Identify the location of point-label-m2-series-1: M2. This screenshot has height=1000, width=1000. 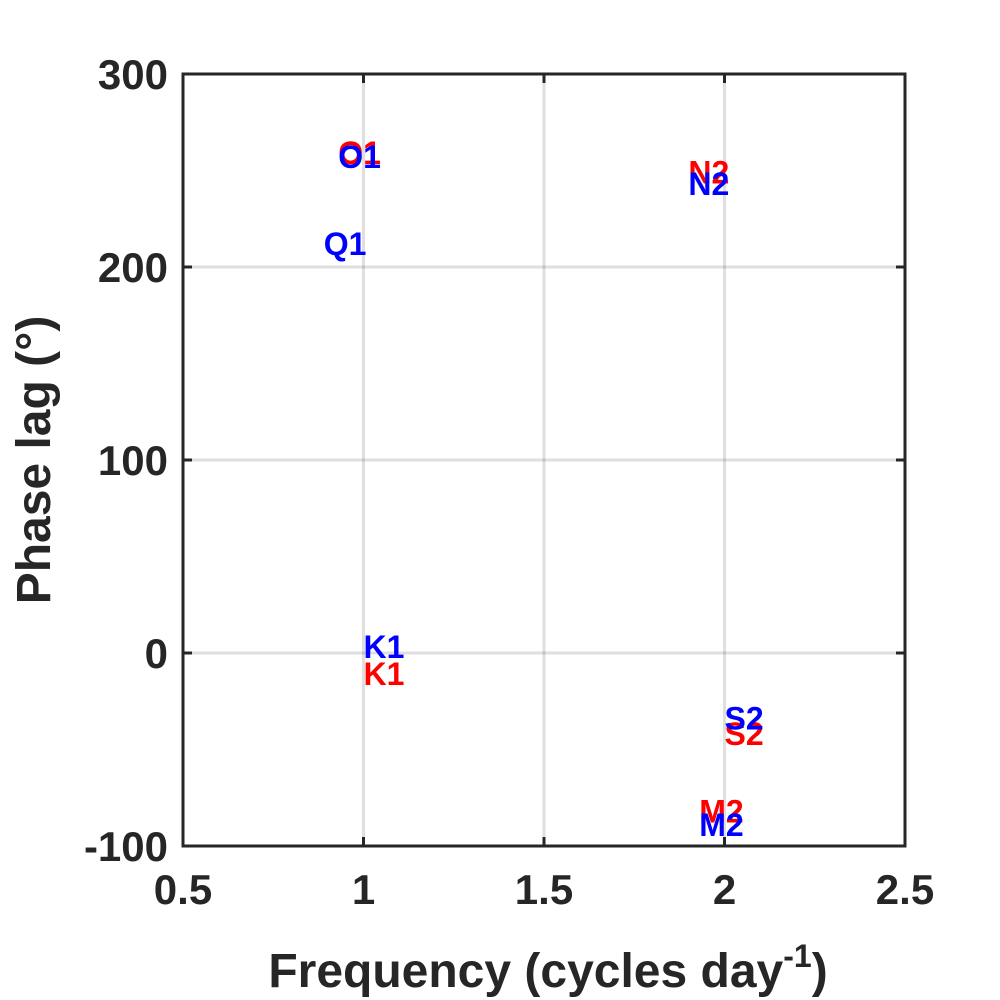
(721, 811).